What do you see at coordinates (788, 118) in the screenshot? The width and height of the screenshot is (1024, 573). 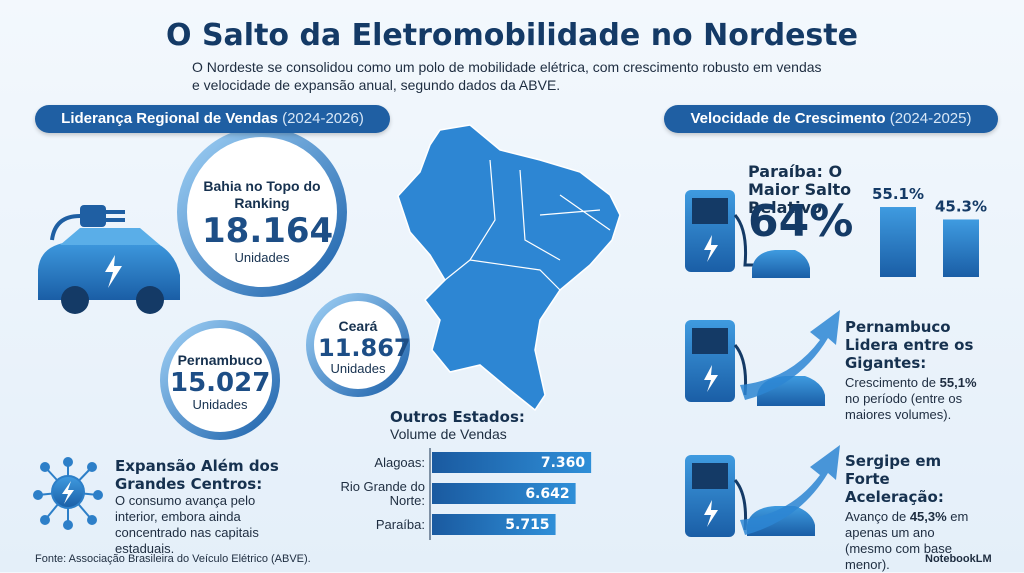 I see `section-title: Velocidade de Crescimento` at bounding box center [788, 118].